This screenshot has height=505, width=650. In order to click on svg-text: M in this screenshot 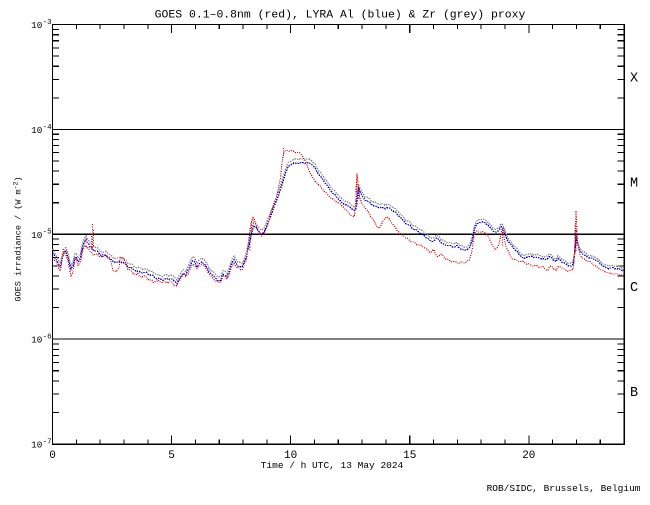, I will do `click(634, 183)`.